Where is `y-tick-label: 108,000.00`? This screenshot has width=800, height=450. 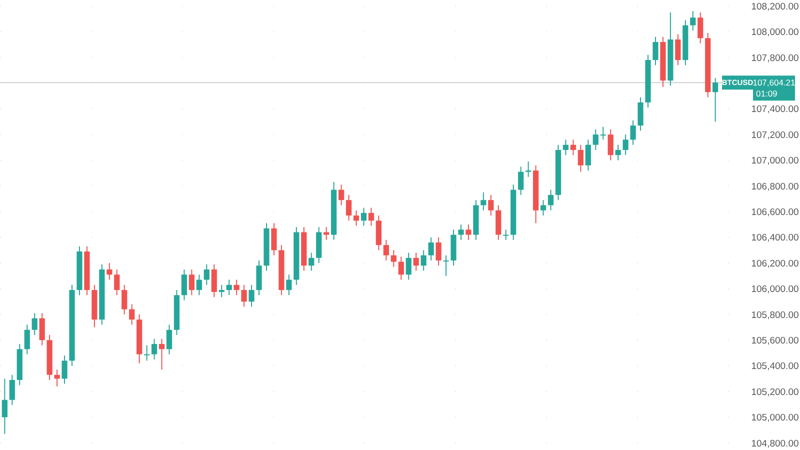 y-tick-label: 108,000.00 is located at coordinates (775, 32).